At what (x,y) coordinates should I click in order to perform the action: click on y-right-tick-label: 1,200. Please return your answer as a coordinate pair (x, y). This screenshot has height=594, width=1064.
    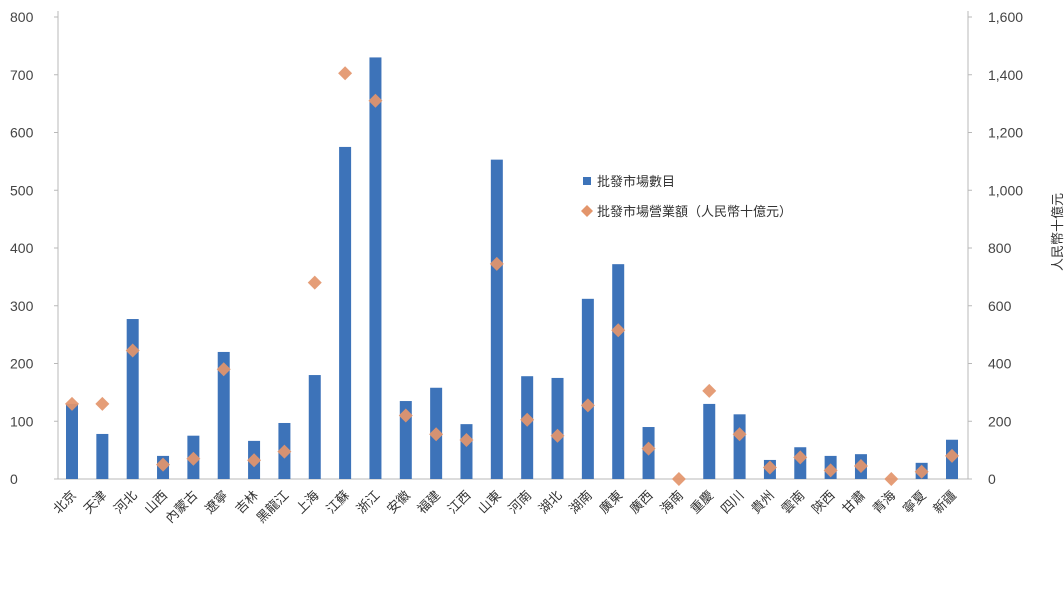
    Looking at the image, I should click on (1005, 133).